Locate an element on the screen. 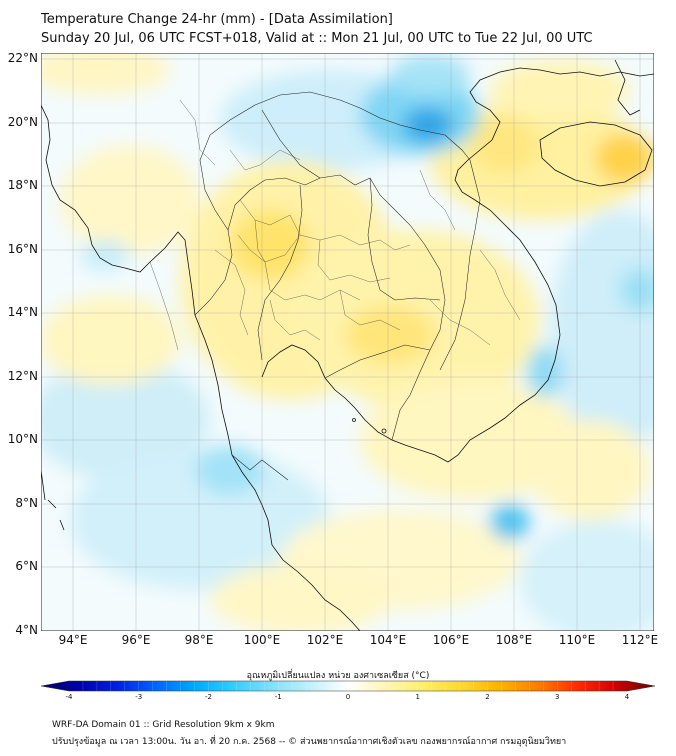 This screenshot has height=756, width=676. lon-label: 110°E is located at coordinates (577, 640).